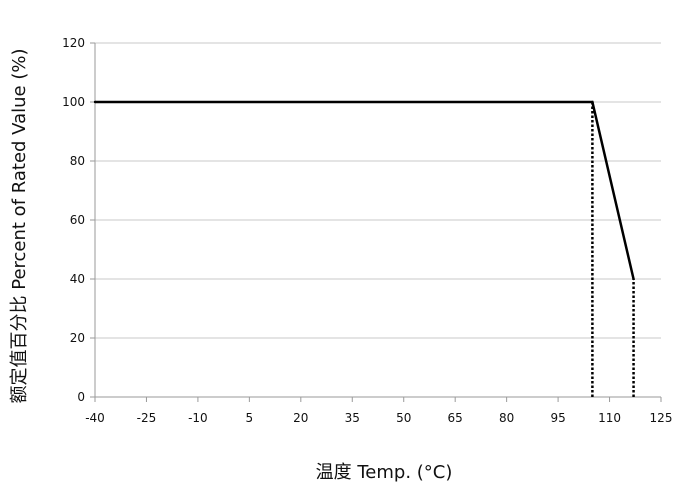 This screenshot has width=679, height=494. Describe the element at coordinates (506, 418) in the screenshot. I see `x-tick-label: 80` at that location.